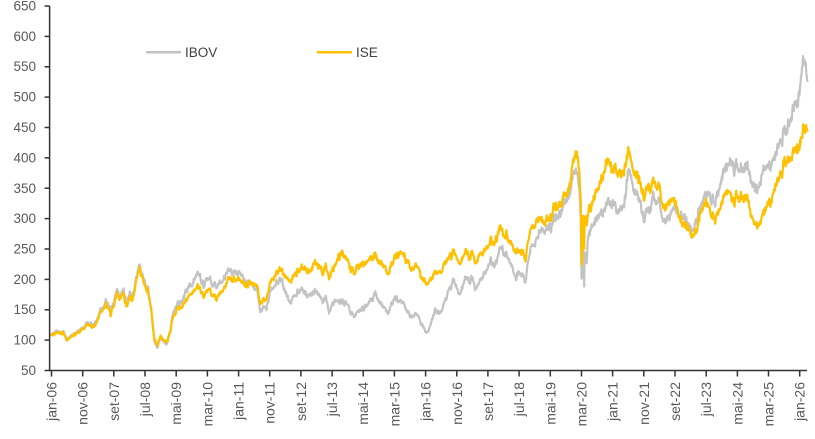  I want to click on svg-text: jul-08, so click(145, 399).